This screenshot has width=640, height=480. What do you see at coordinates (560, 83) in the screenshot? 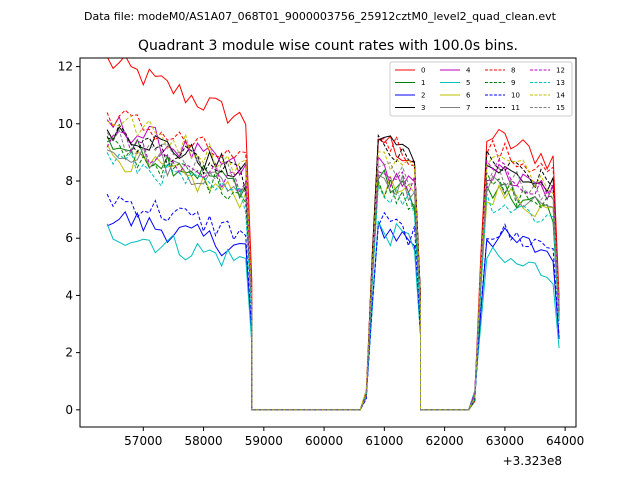
I see `legend-label-13: 13` at bounding box center [560, 83].